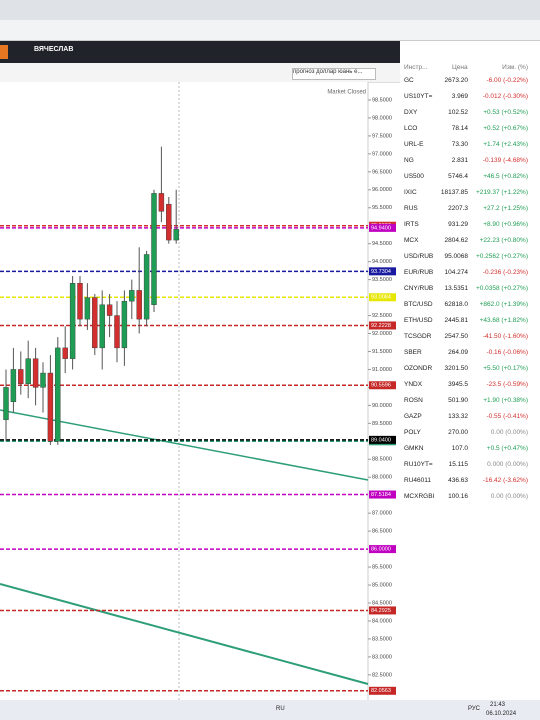  What do you see at coordinates (418, 336) in the screenshot?
I see `symbol: TCSGDR` at bounding box center [418, 336].